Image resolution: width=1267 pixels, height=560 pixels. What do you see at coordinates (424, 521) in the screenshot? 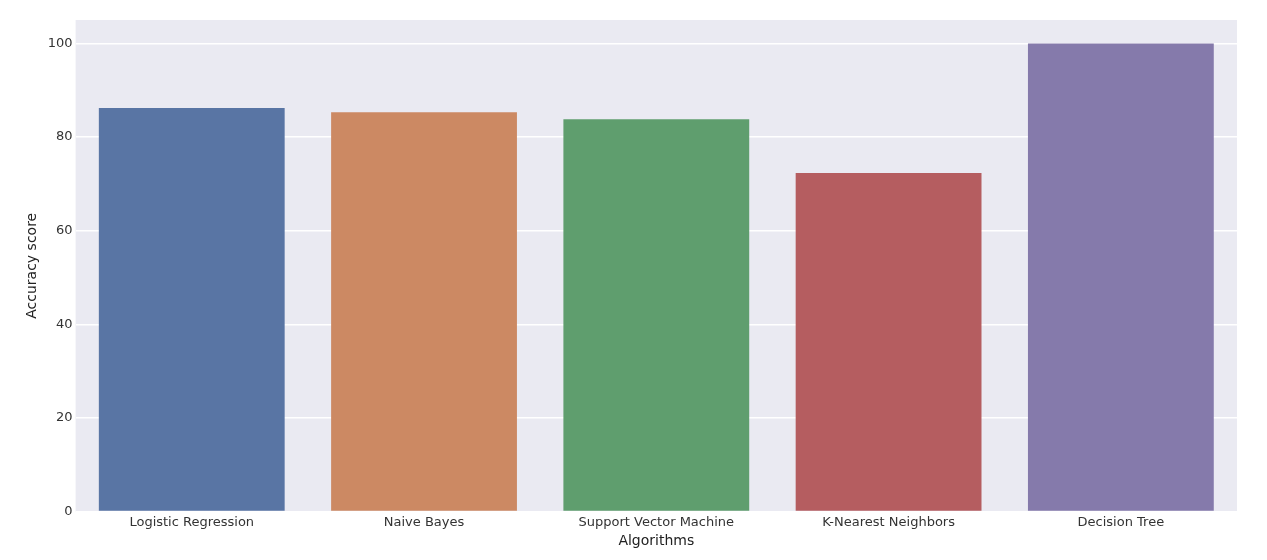
I see `x-tick-label: Naive Bayes` at bounding box center [424, 521].